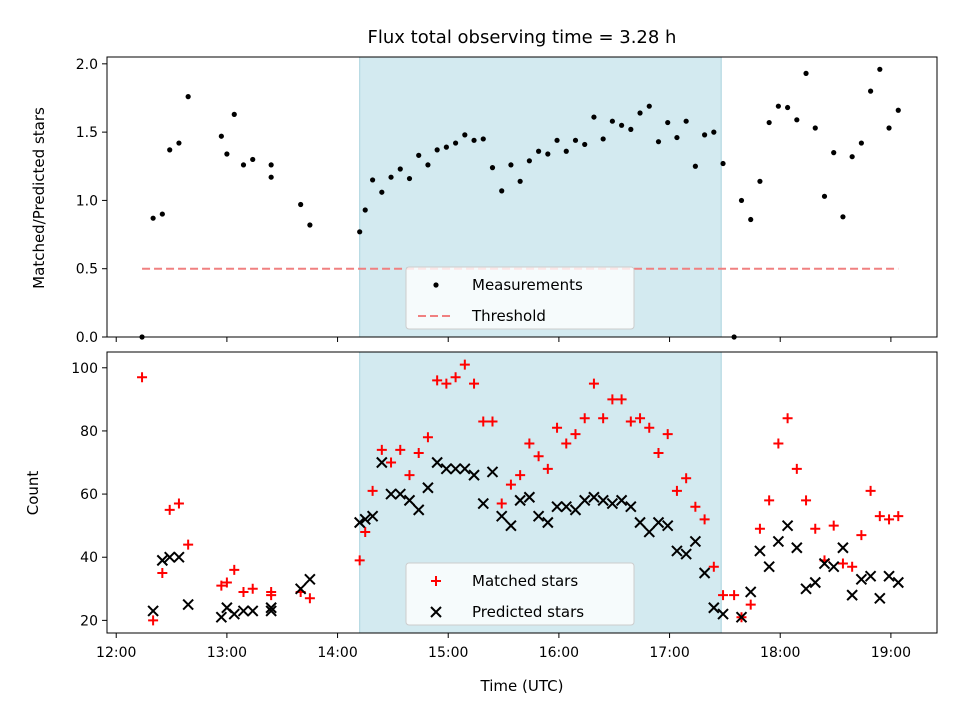  What do you see at coordinates (89, 621) in the screenshot?
I see `y-tick-label: 20` at bounding box center [89, 621].